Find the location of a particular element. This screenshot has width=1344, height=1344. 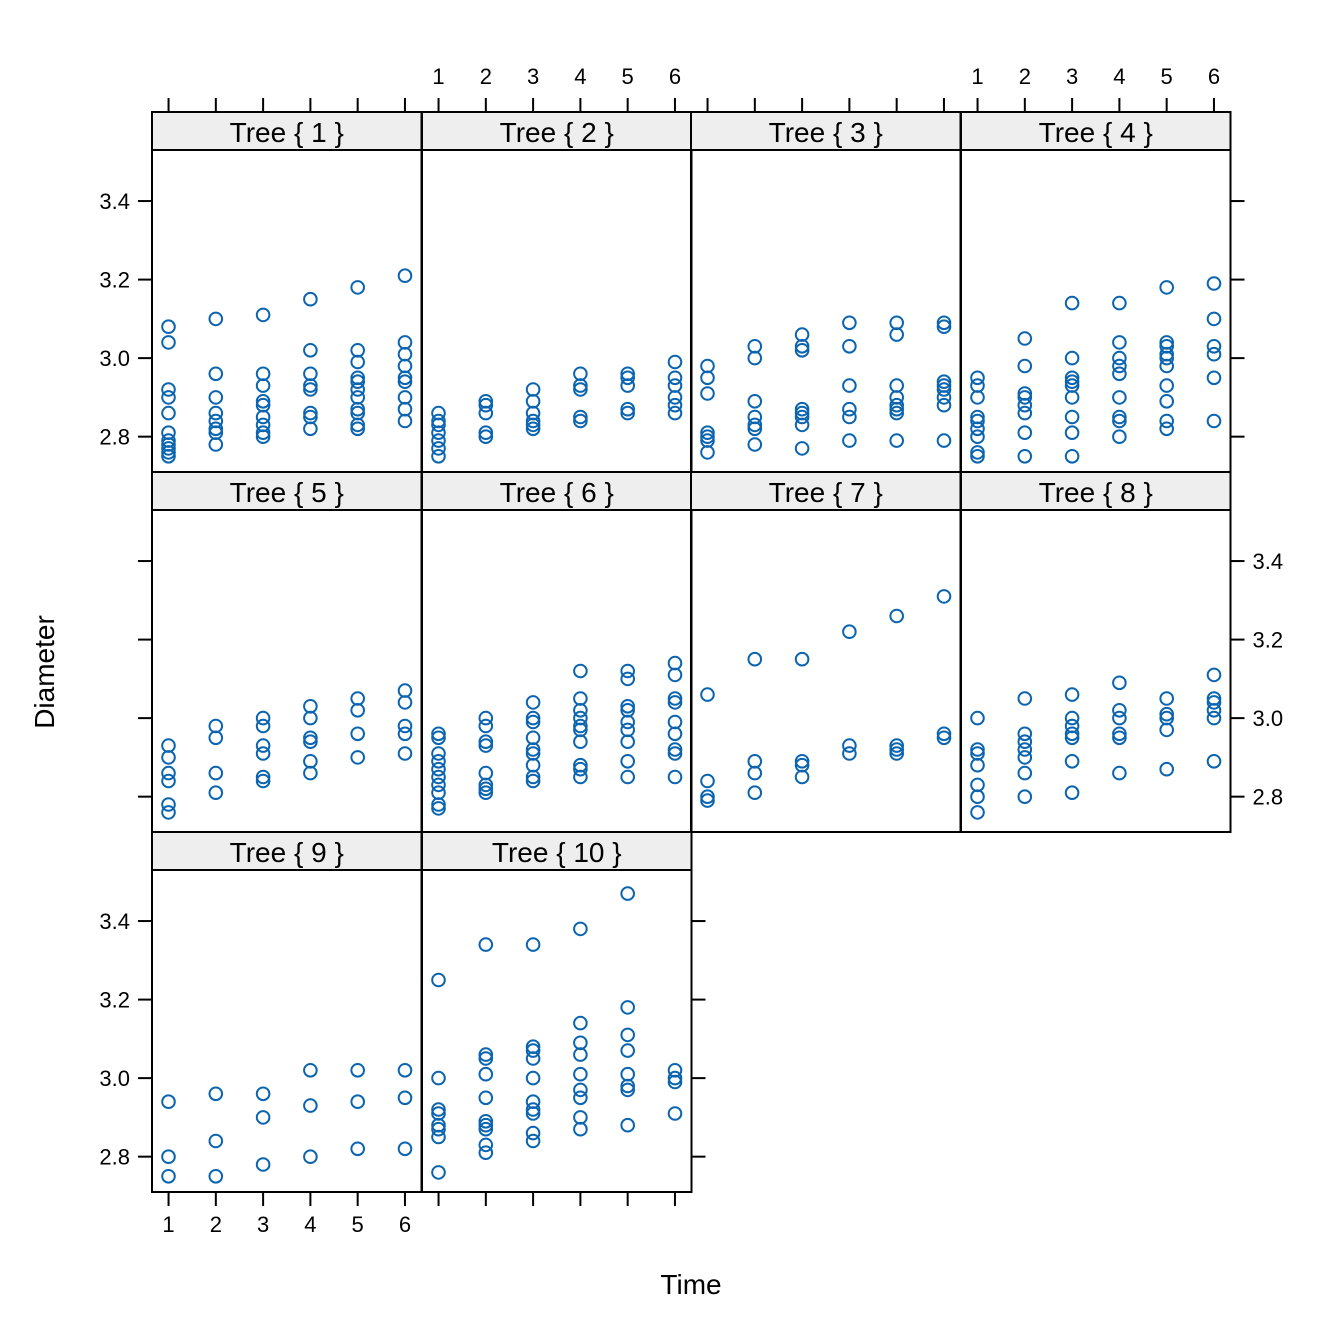

strip-label: Tree { 1 } is located at coordinates (287, 132).